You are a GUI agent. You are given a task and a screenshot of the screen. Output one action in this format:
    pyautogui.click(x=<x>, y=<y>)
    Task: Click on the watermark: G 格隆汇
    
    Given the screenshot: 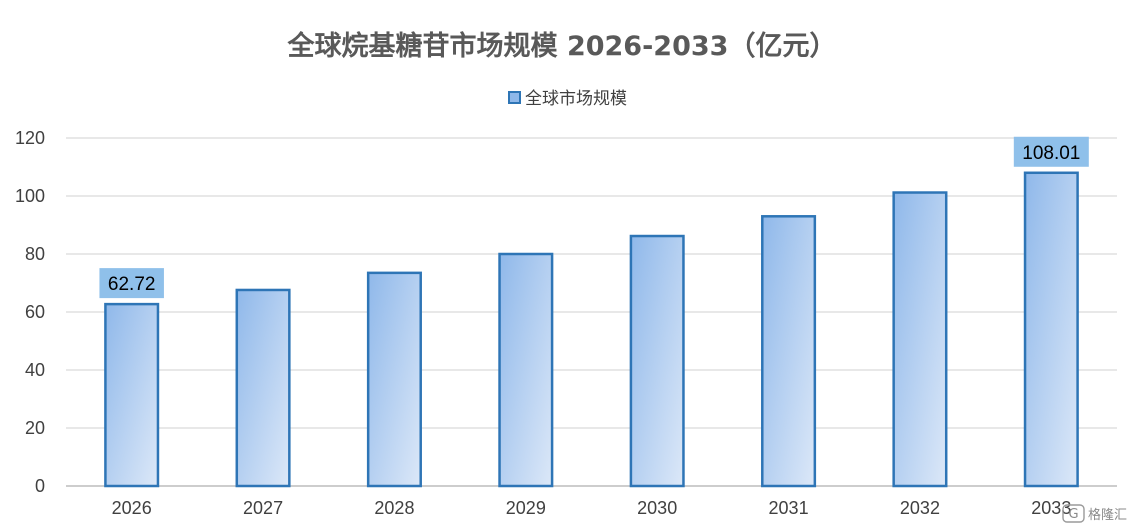 What is the action you would take?
    pyautogui.click(x=1094, y=513)
    